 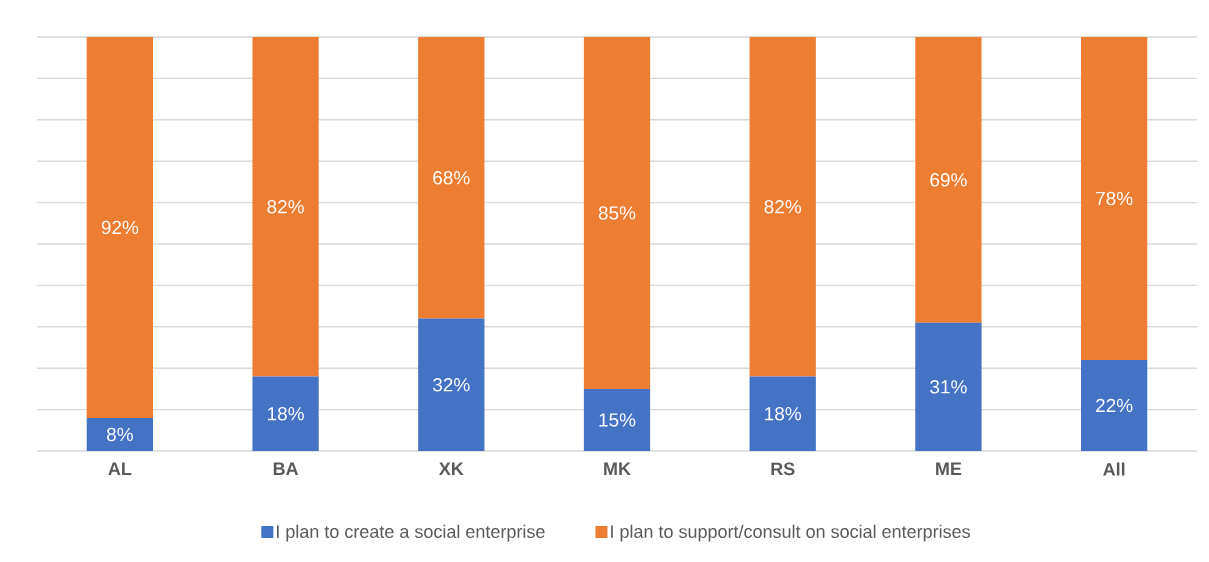 I want to click on data-label: 32%, so click(x=451, y=385).